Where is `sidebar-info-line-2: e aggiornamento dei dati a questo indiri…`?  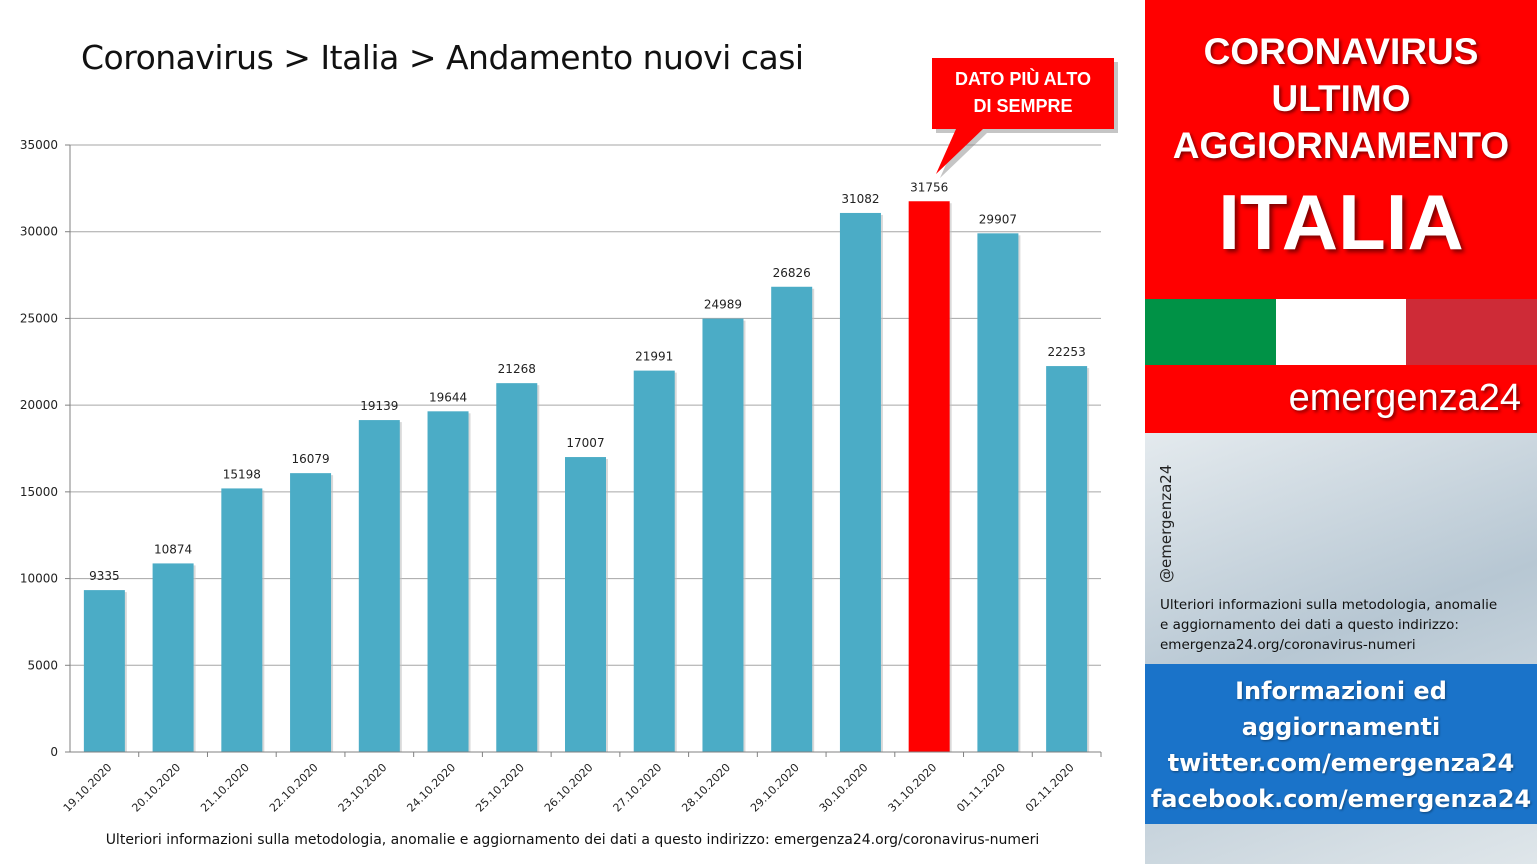
sidebar-info-line-2: e aggiornamento dei dati a questo indiri… is located at coordinates (1309, 625).